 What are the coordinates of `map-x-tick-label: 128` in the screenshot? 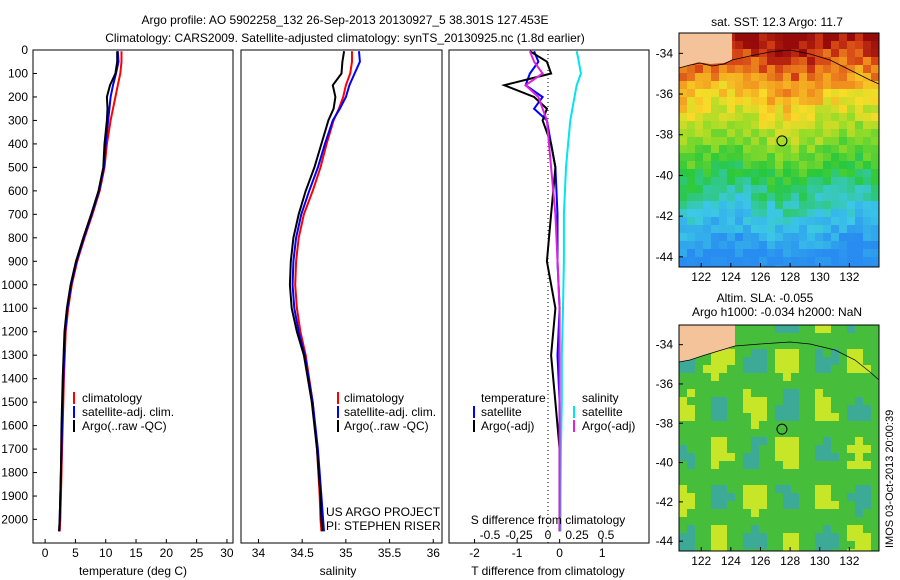 It's located at (790, 277).